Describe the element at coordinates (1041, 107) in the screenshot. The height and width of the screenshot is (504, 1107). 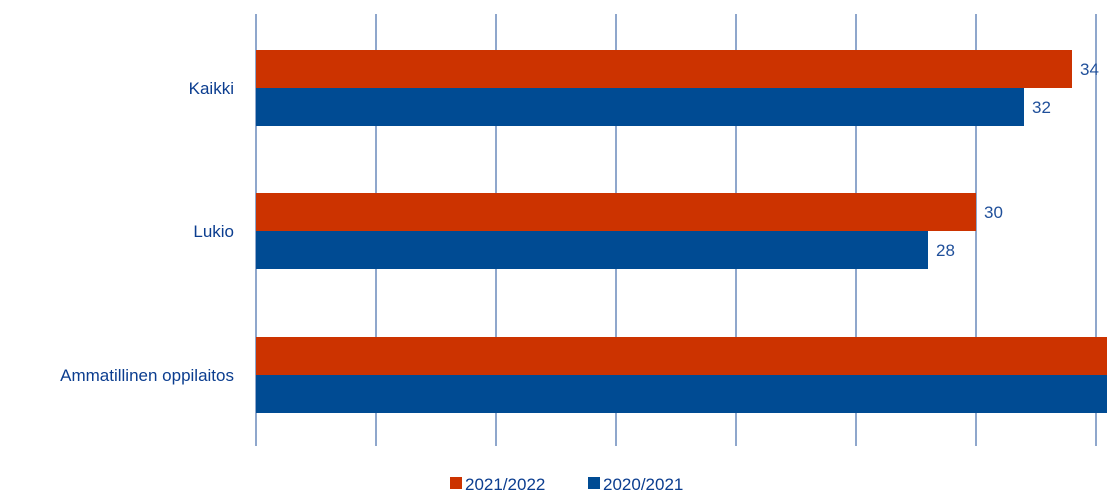
I see `value-label-1-series-2: 32` at that location.